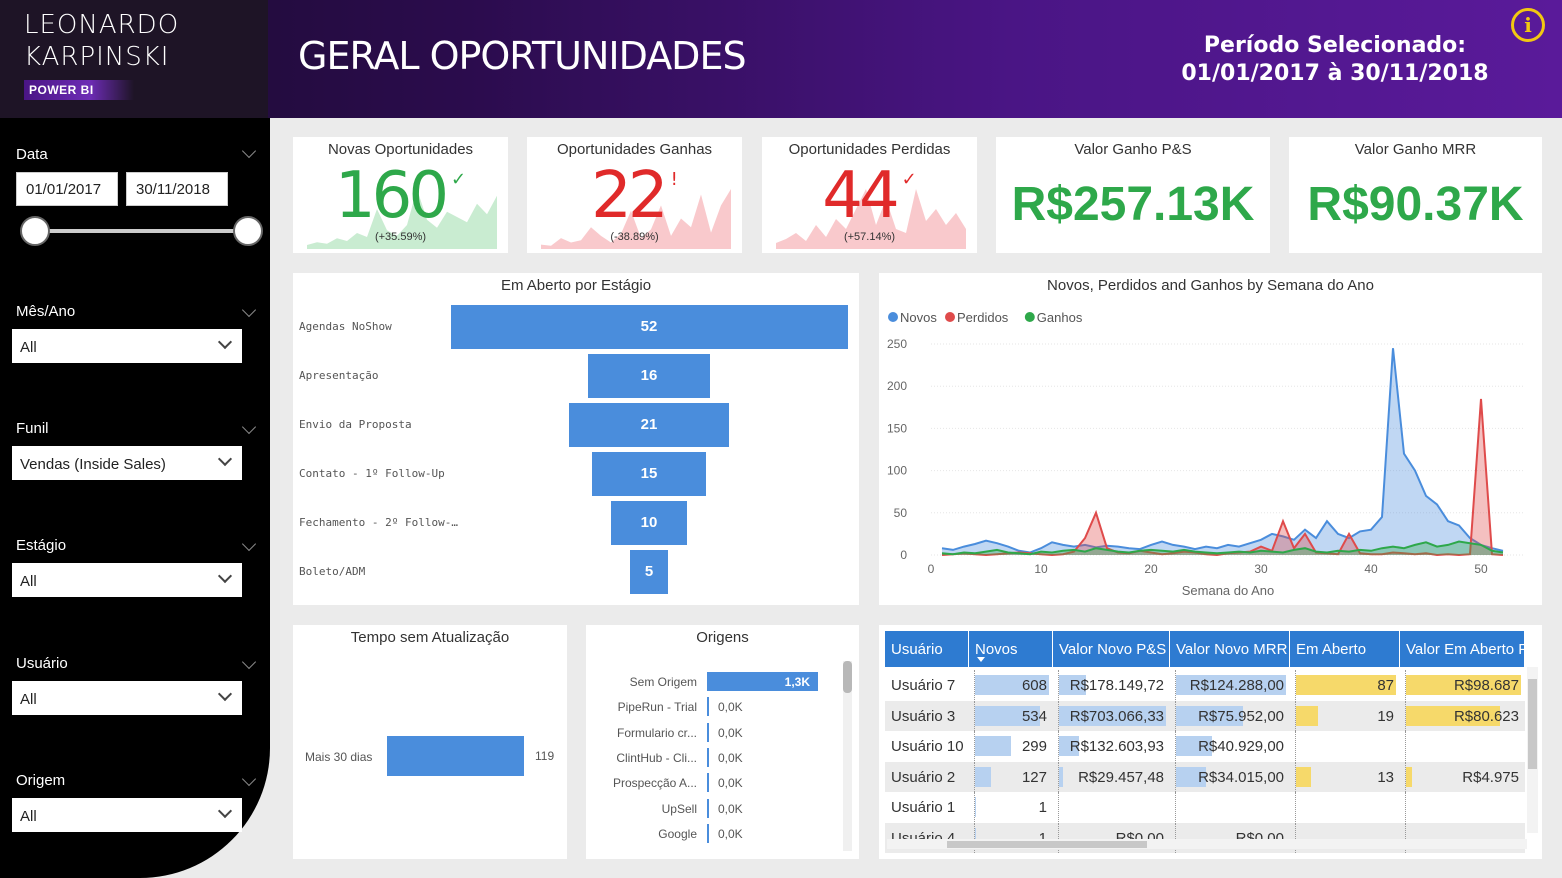 The width and height of the screenshot is (1562, 878). Describe the element at coordinates (634, 149) in the screenshot. I see `kpi-title: Oportunidades Ganhas` at that location.